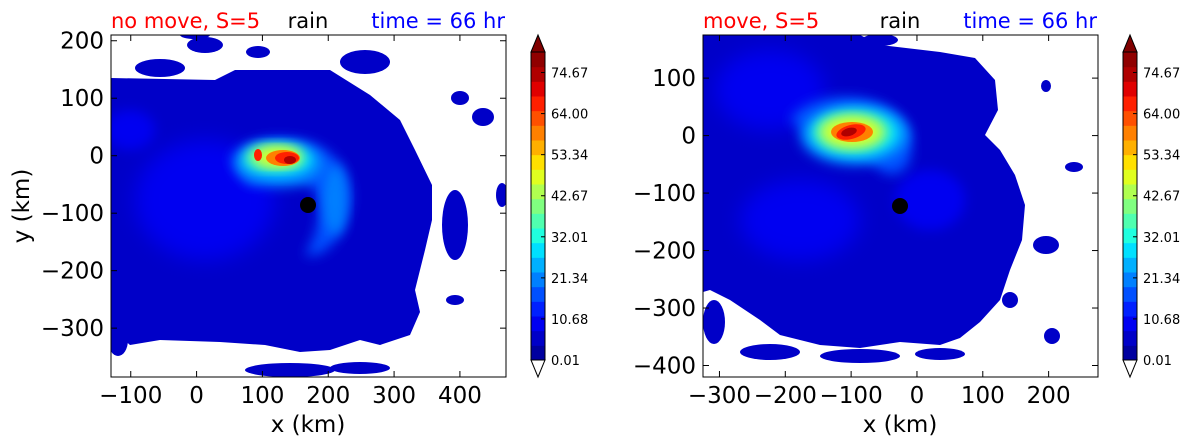 This screenshot has width=1190, height=447. Describe the element at coordinates (1151, 206) in the screenshot. I see `right-colorbar: 0.01 10.68 21.34 32.01 42.67 53.34 64.00 74.67` at that location.